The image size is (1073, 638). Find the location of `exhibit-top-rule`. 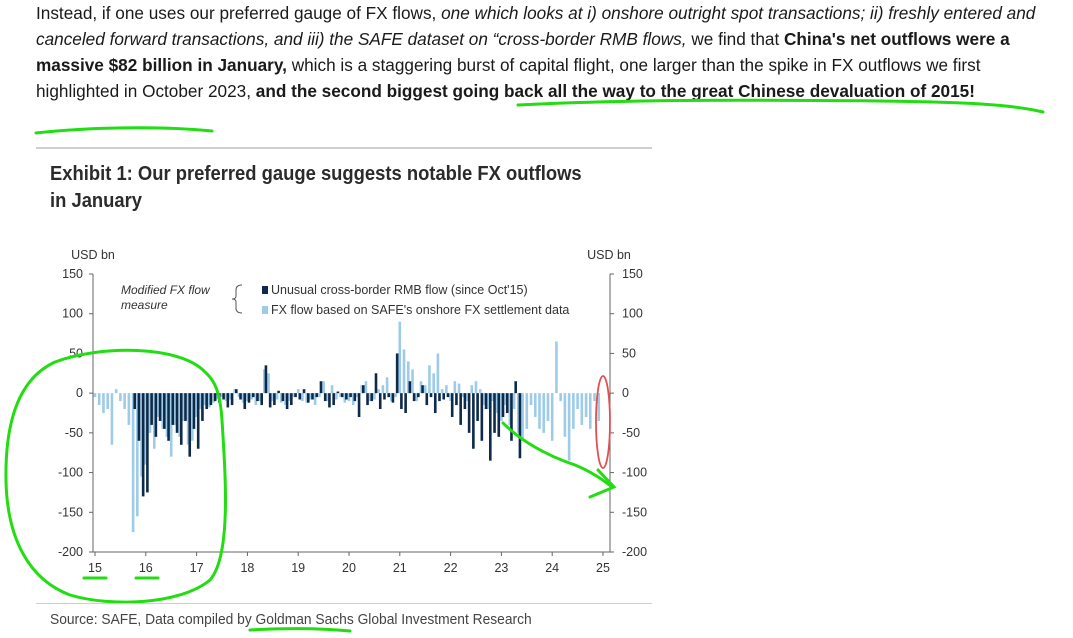

exhibit-top-rule is located at coordinates (344, 148).